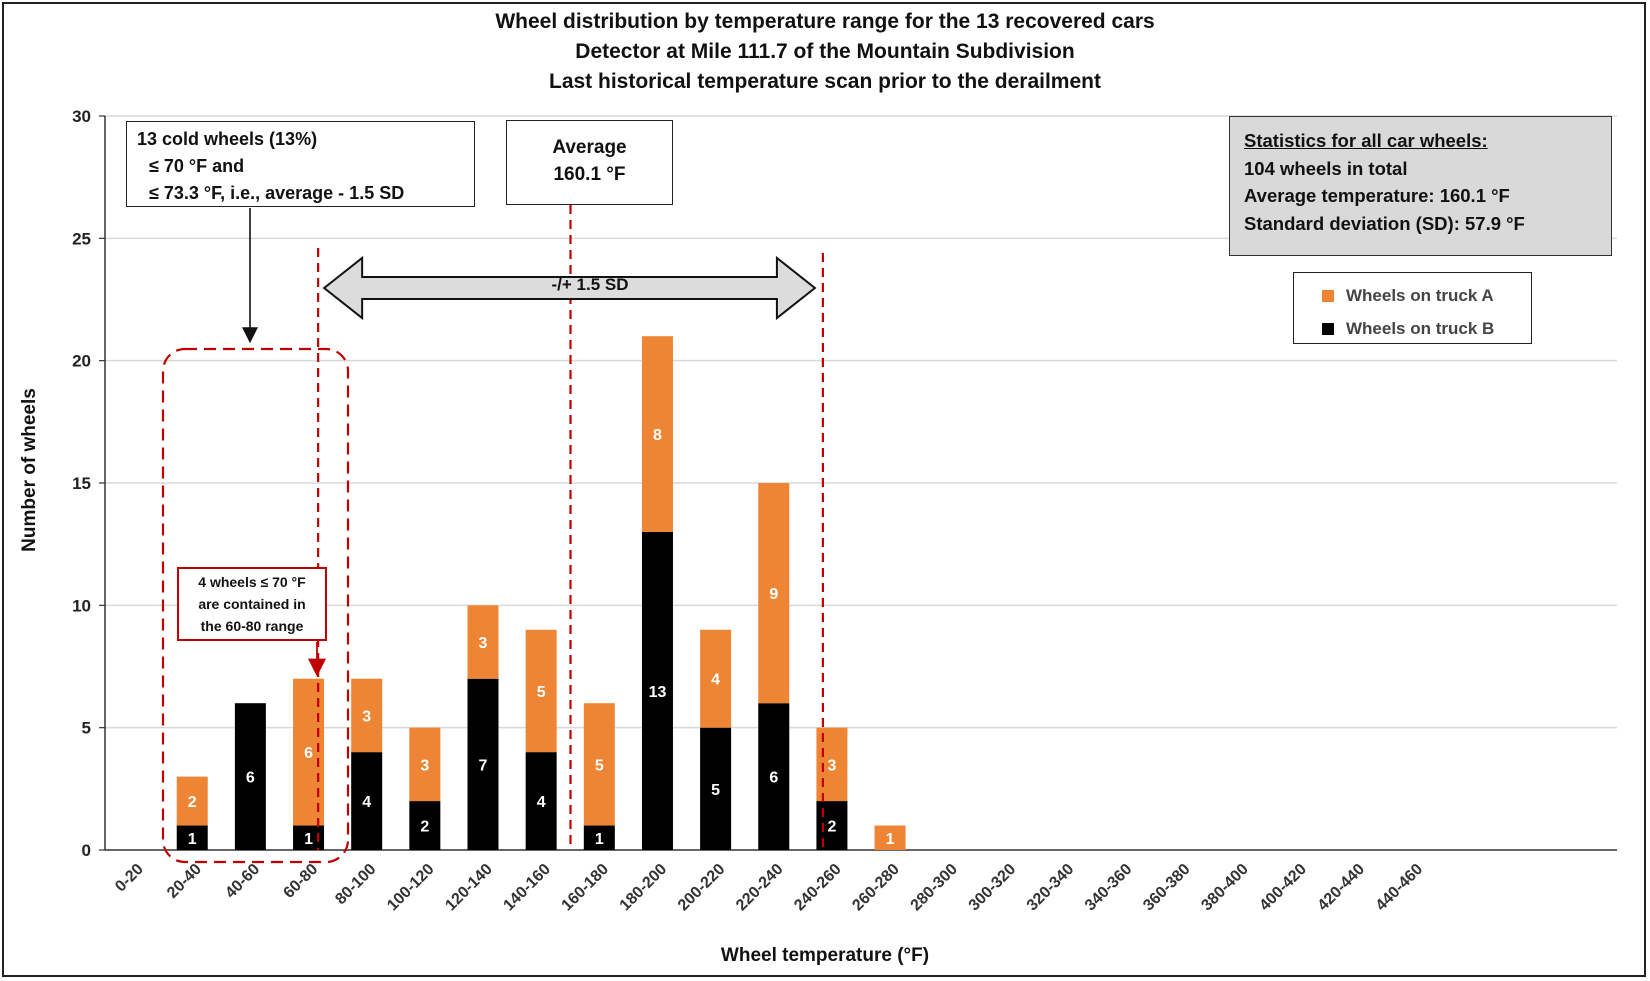 The image size is (1650, 981). What do you see at coordinates (527, 888) in the screenshot?
I see `x-tick-label: 140-160` at bounding box center [527, 888].